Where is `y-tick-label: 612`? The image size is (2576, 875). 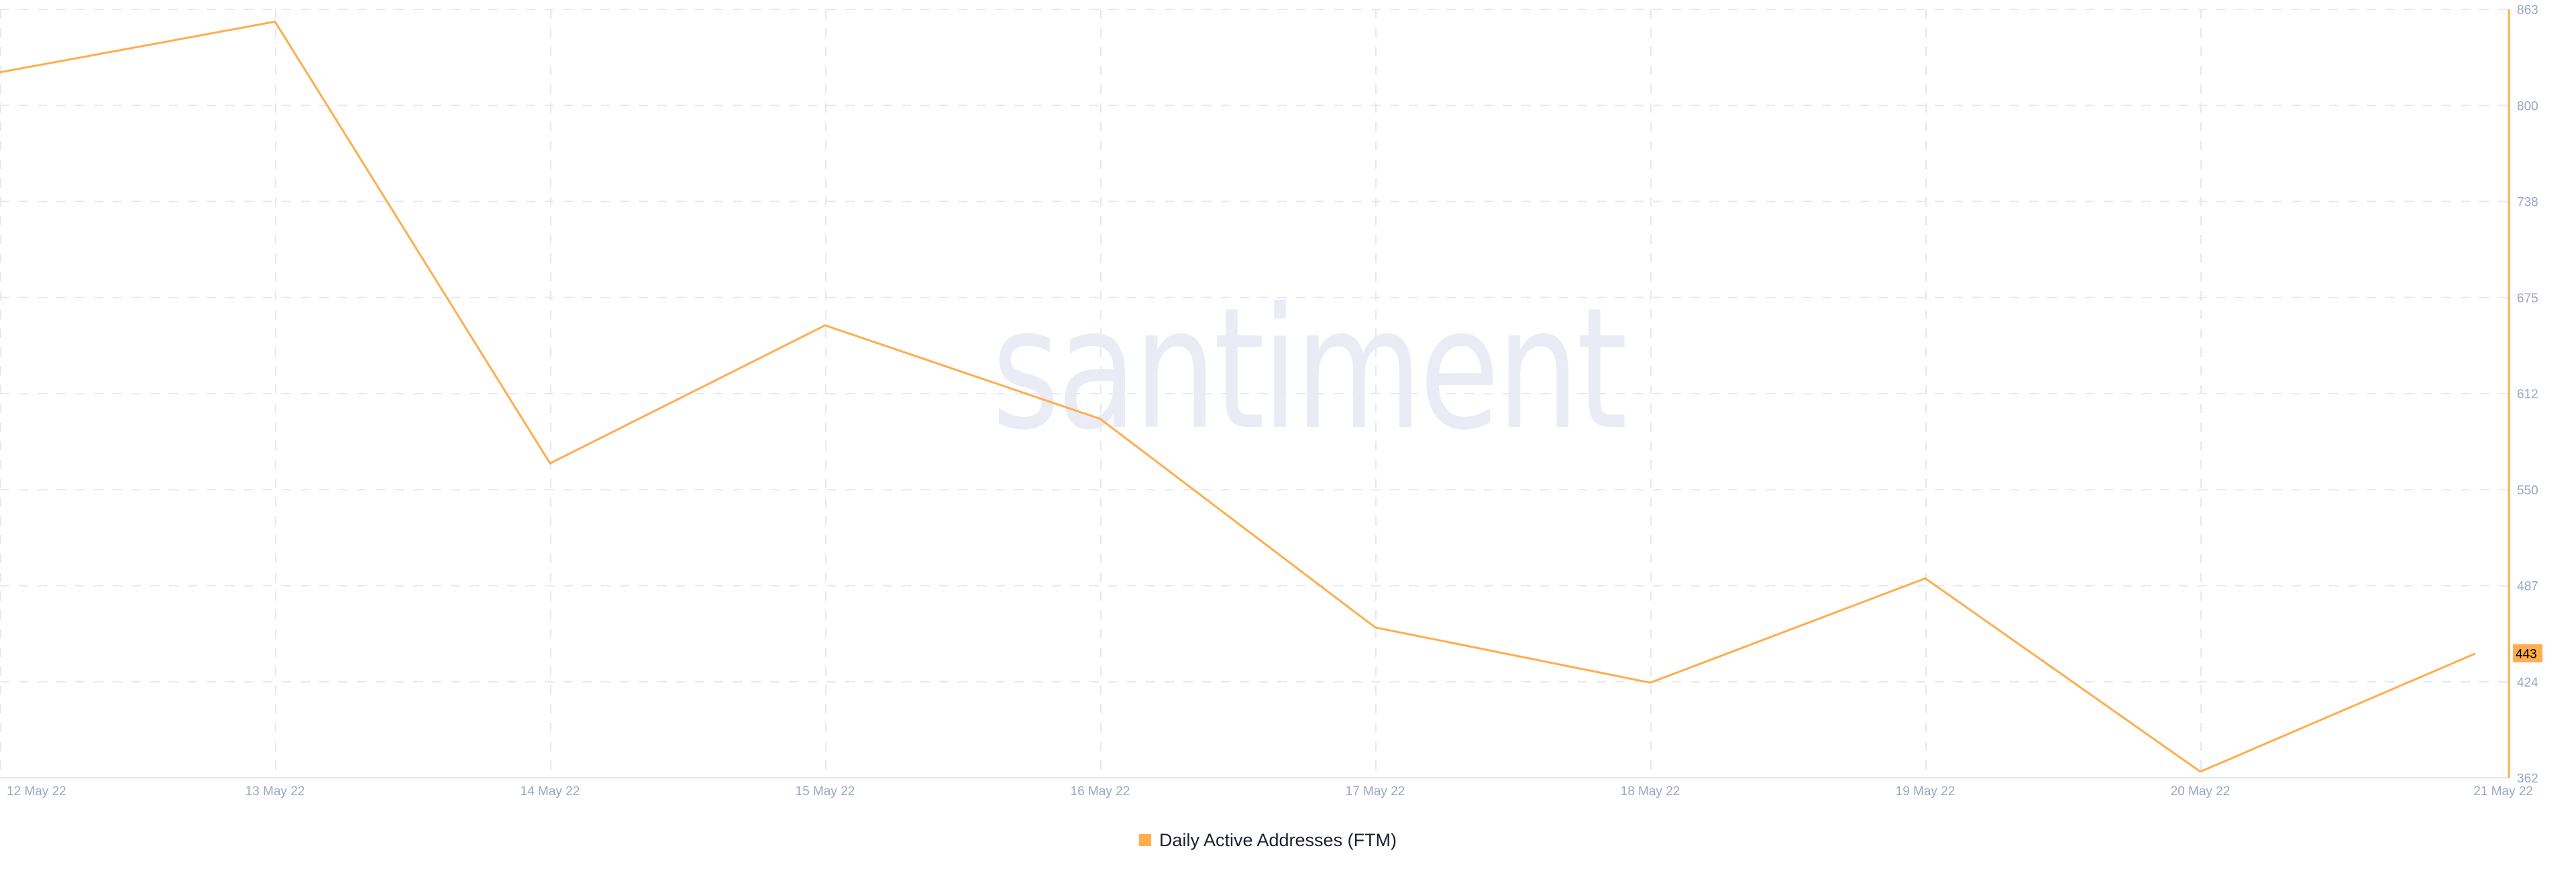
y-tick-label: 612 is located at coordinates (2527, 395).